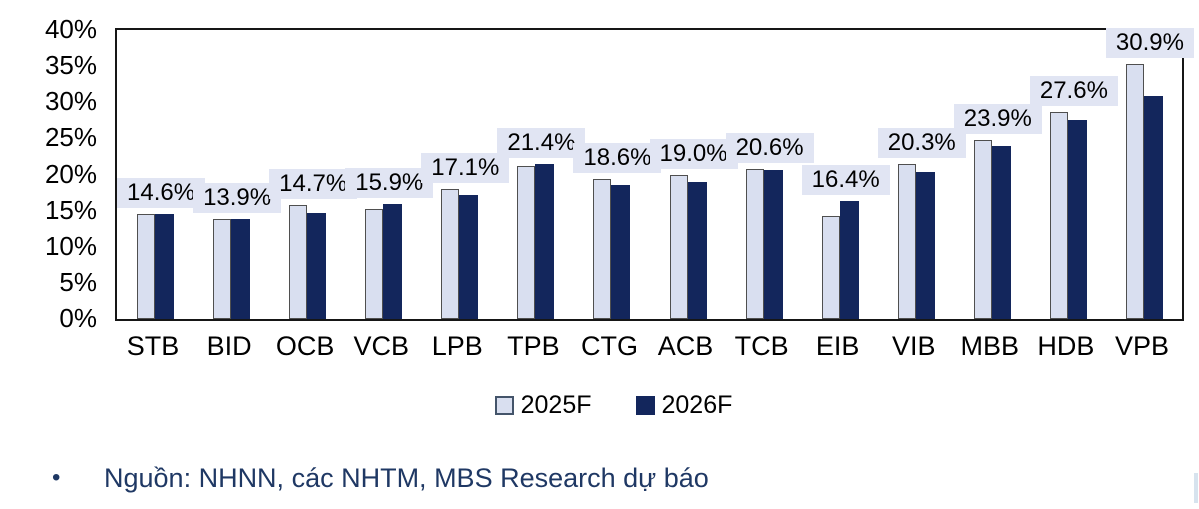  I want to click on bar-2025f-acb, so click(678, 246).